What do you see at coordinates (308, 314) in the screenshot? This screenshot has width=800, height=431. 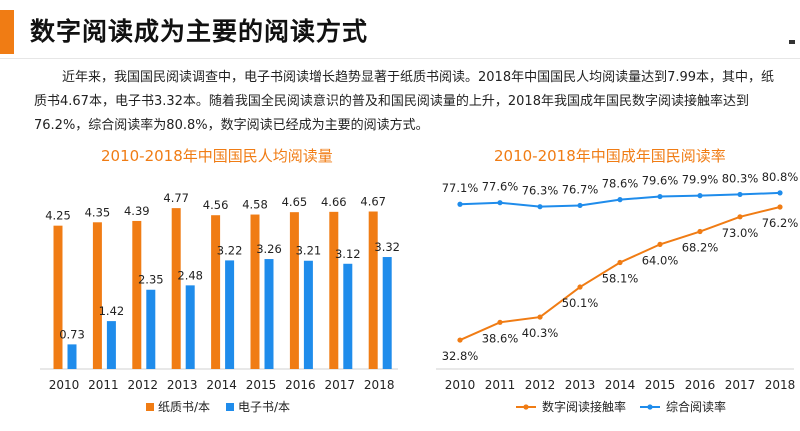 I see `ebook-bar-2016` at bounding box center [308, 314].